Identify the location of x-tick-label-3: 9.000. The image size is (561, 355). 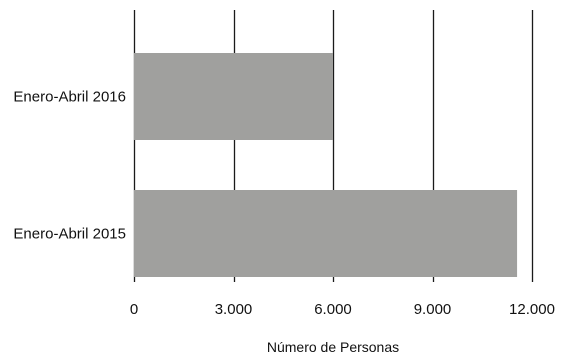
(433, 309).